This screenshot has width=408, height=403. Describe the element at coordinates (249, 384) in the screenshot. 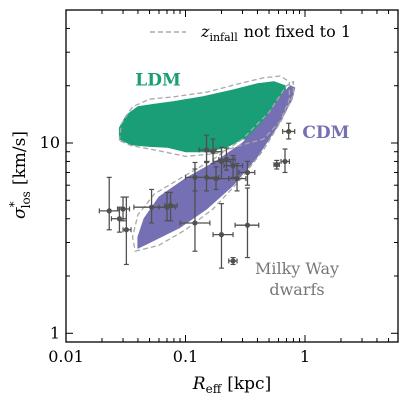

I see `x-axis-label-unit: [kpc]` at that location.